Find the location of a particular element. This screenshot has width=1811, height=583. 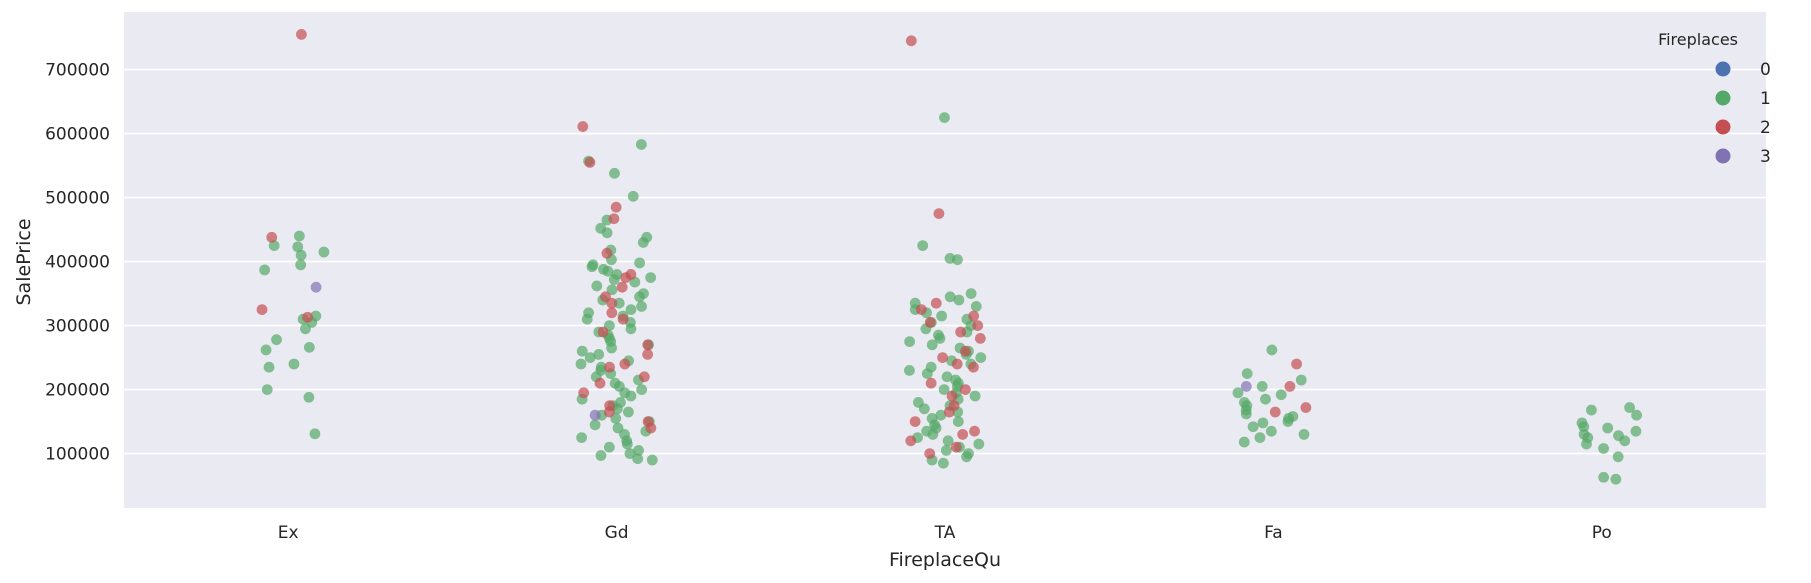

y-tick-label: 400000 is located at coordinates (77, 263).